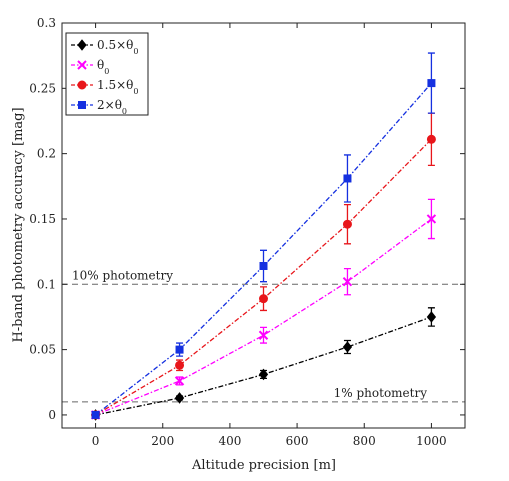 Image resolution: width=509 pixels, height=481 pixels. I want to click on x-axis-label: Altitude precision [m], so click(263, 465).